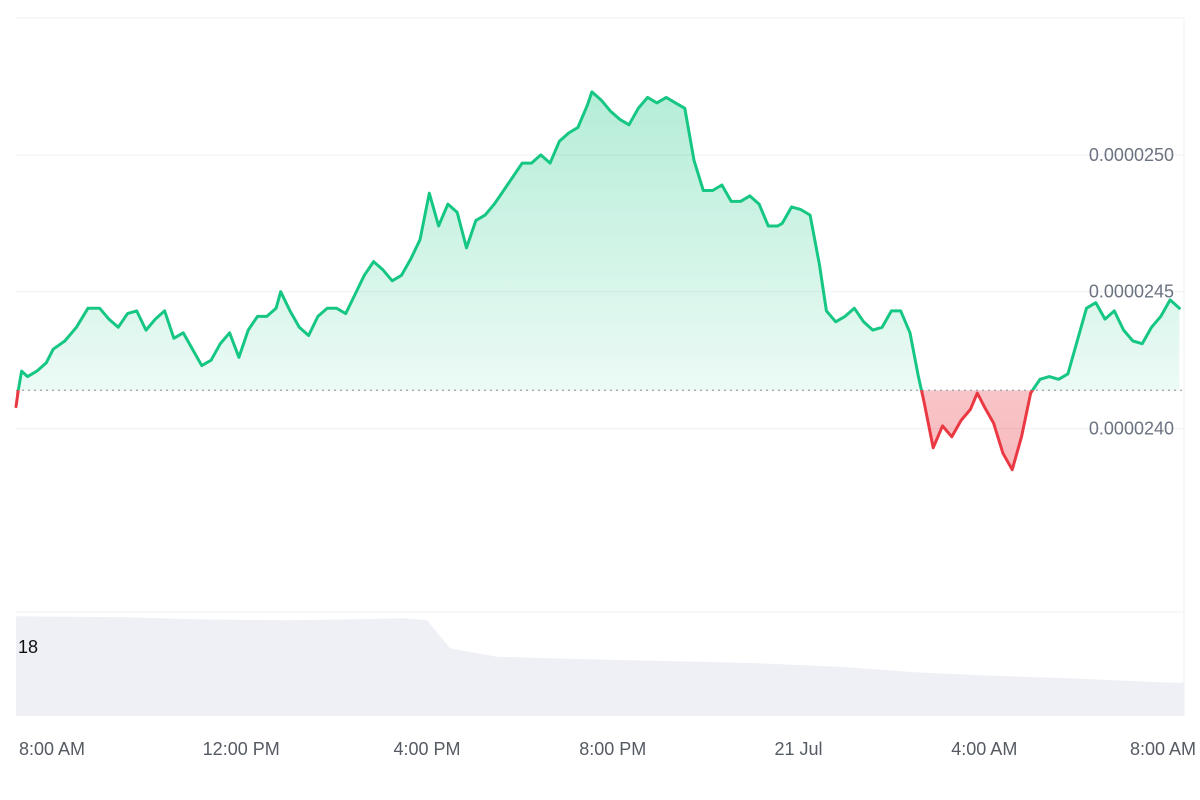  I want to click on y-tick-label: 0.0000245, so click(1131, 292).